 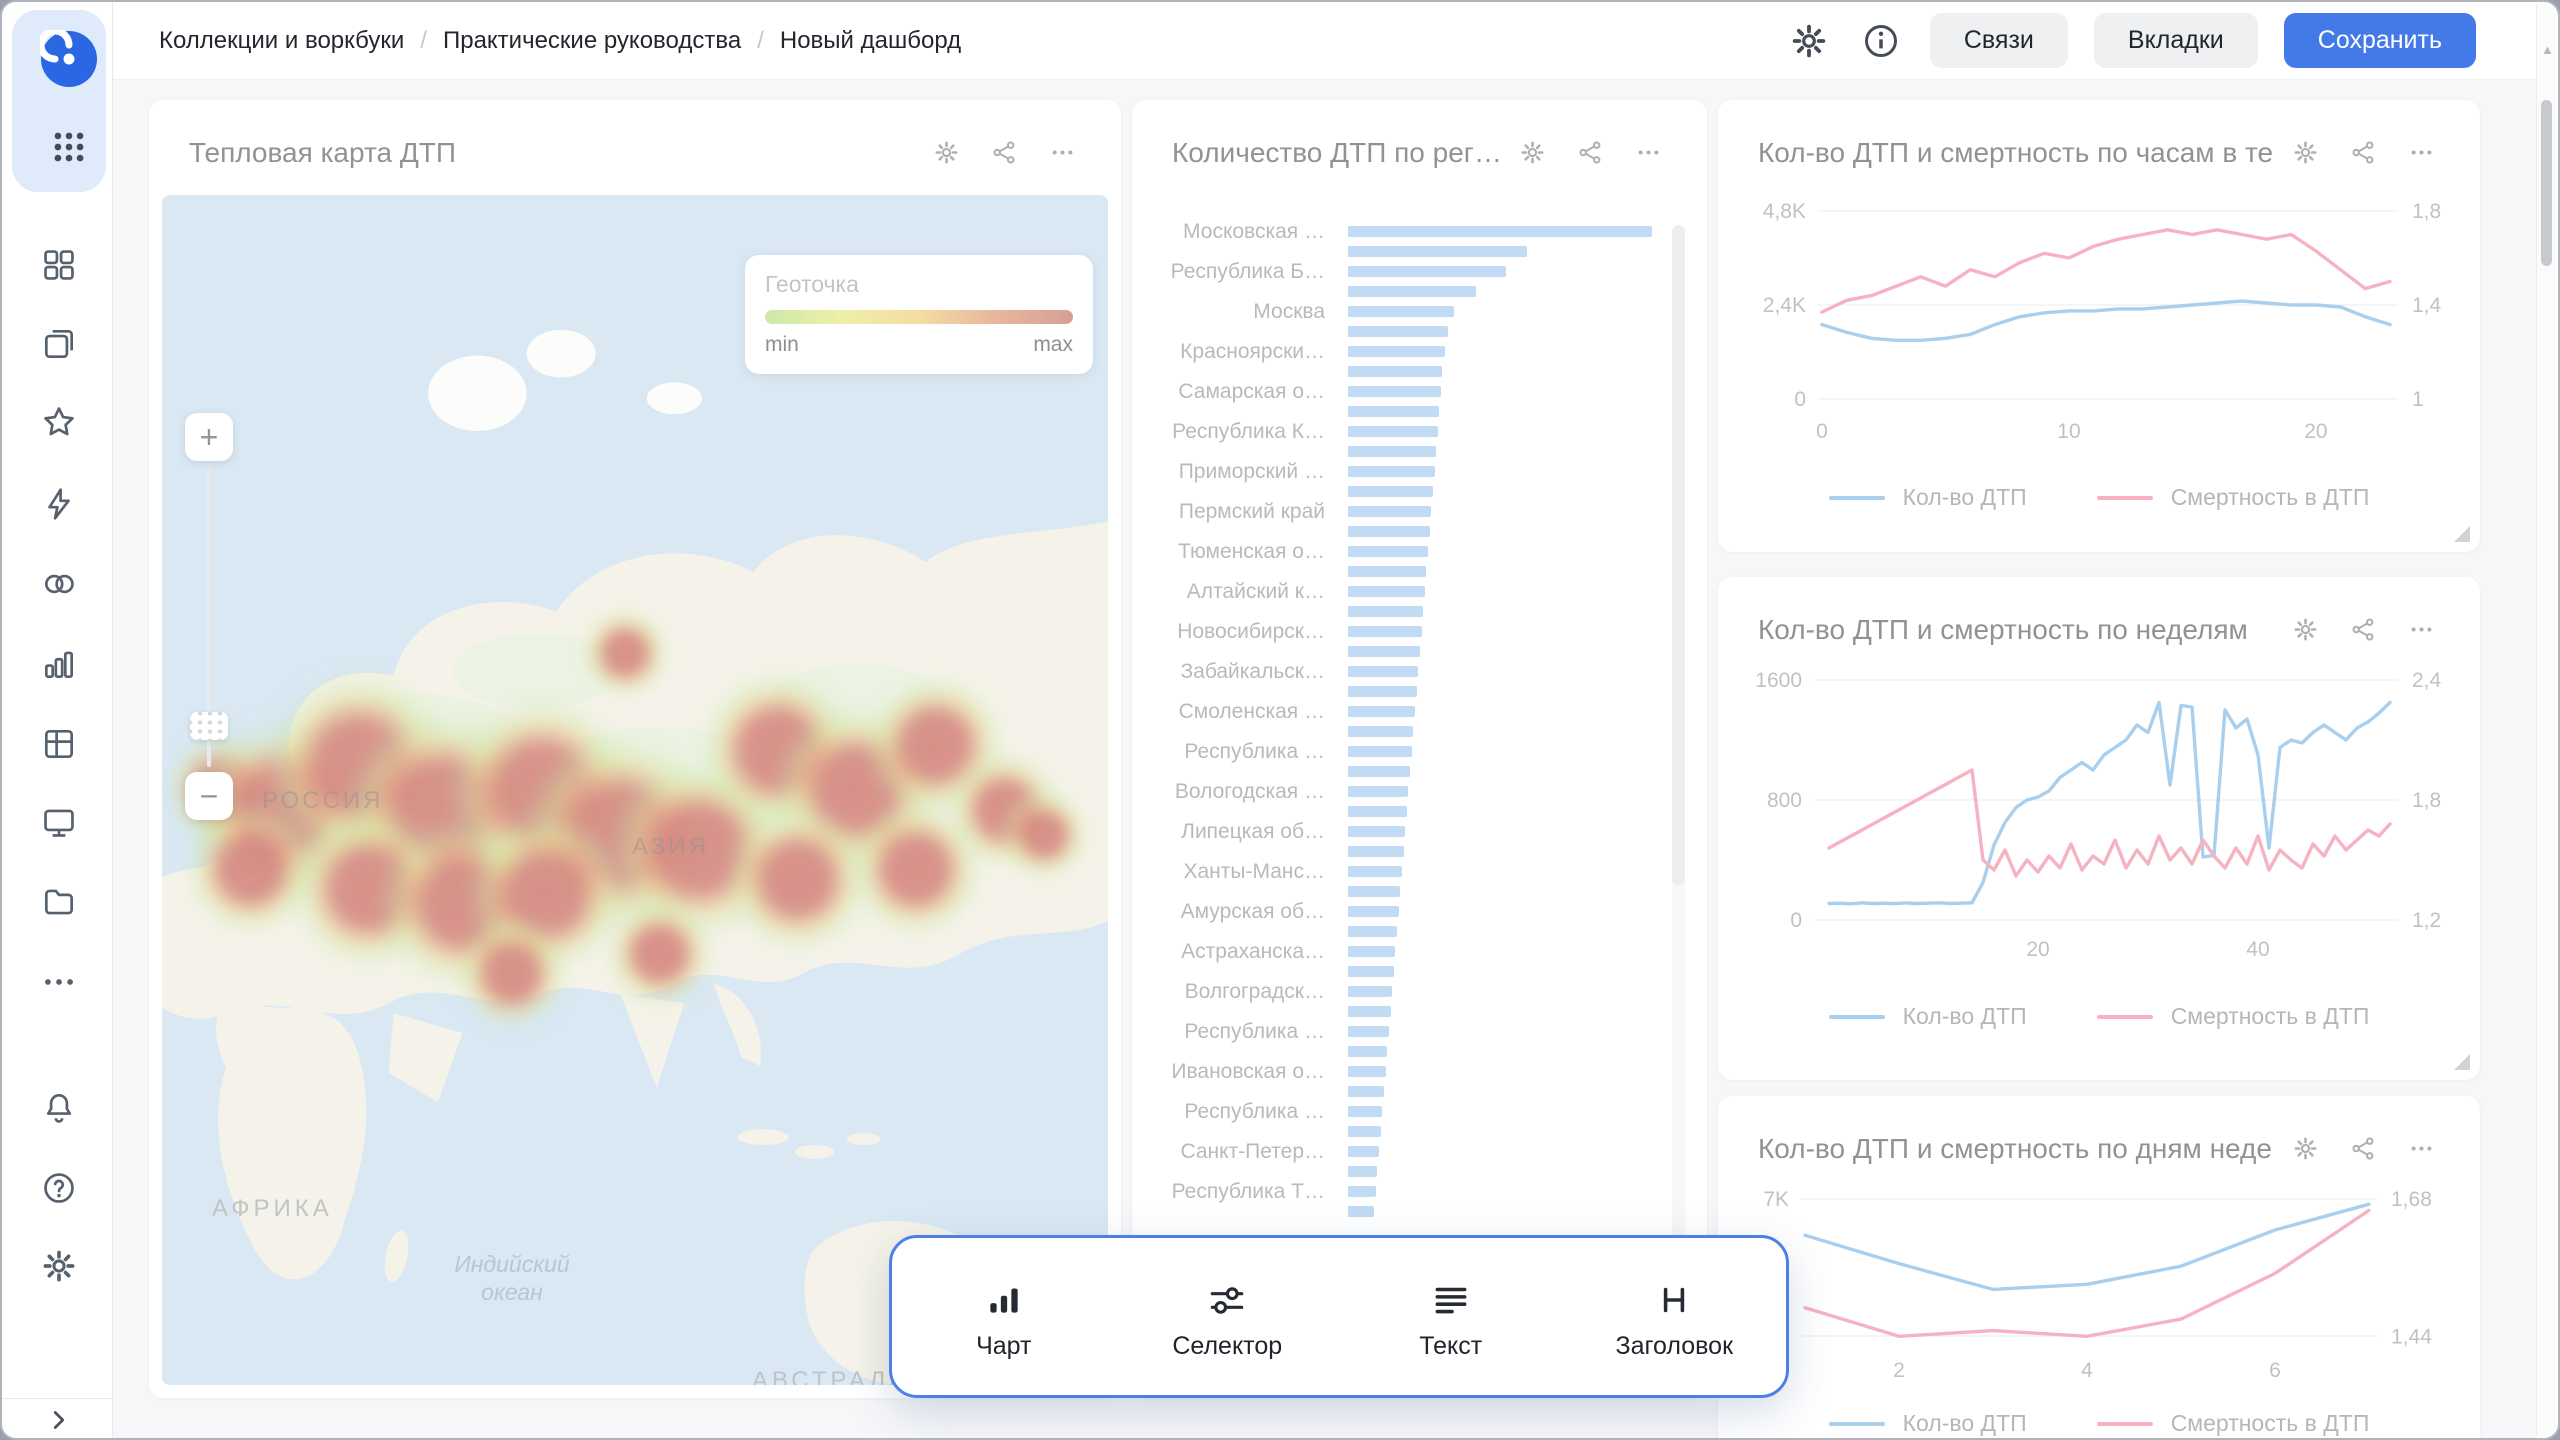 I want to click on vertical-scrollbar: ▲, so click(x=2546, y=720).